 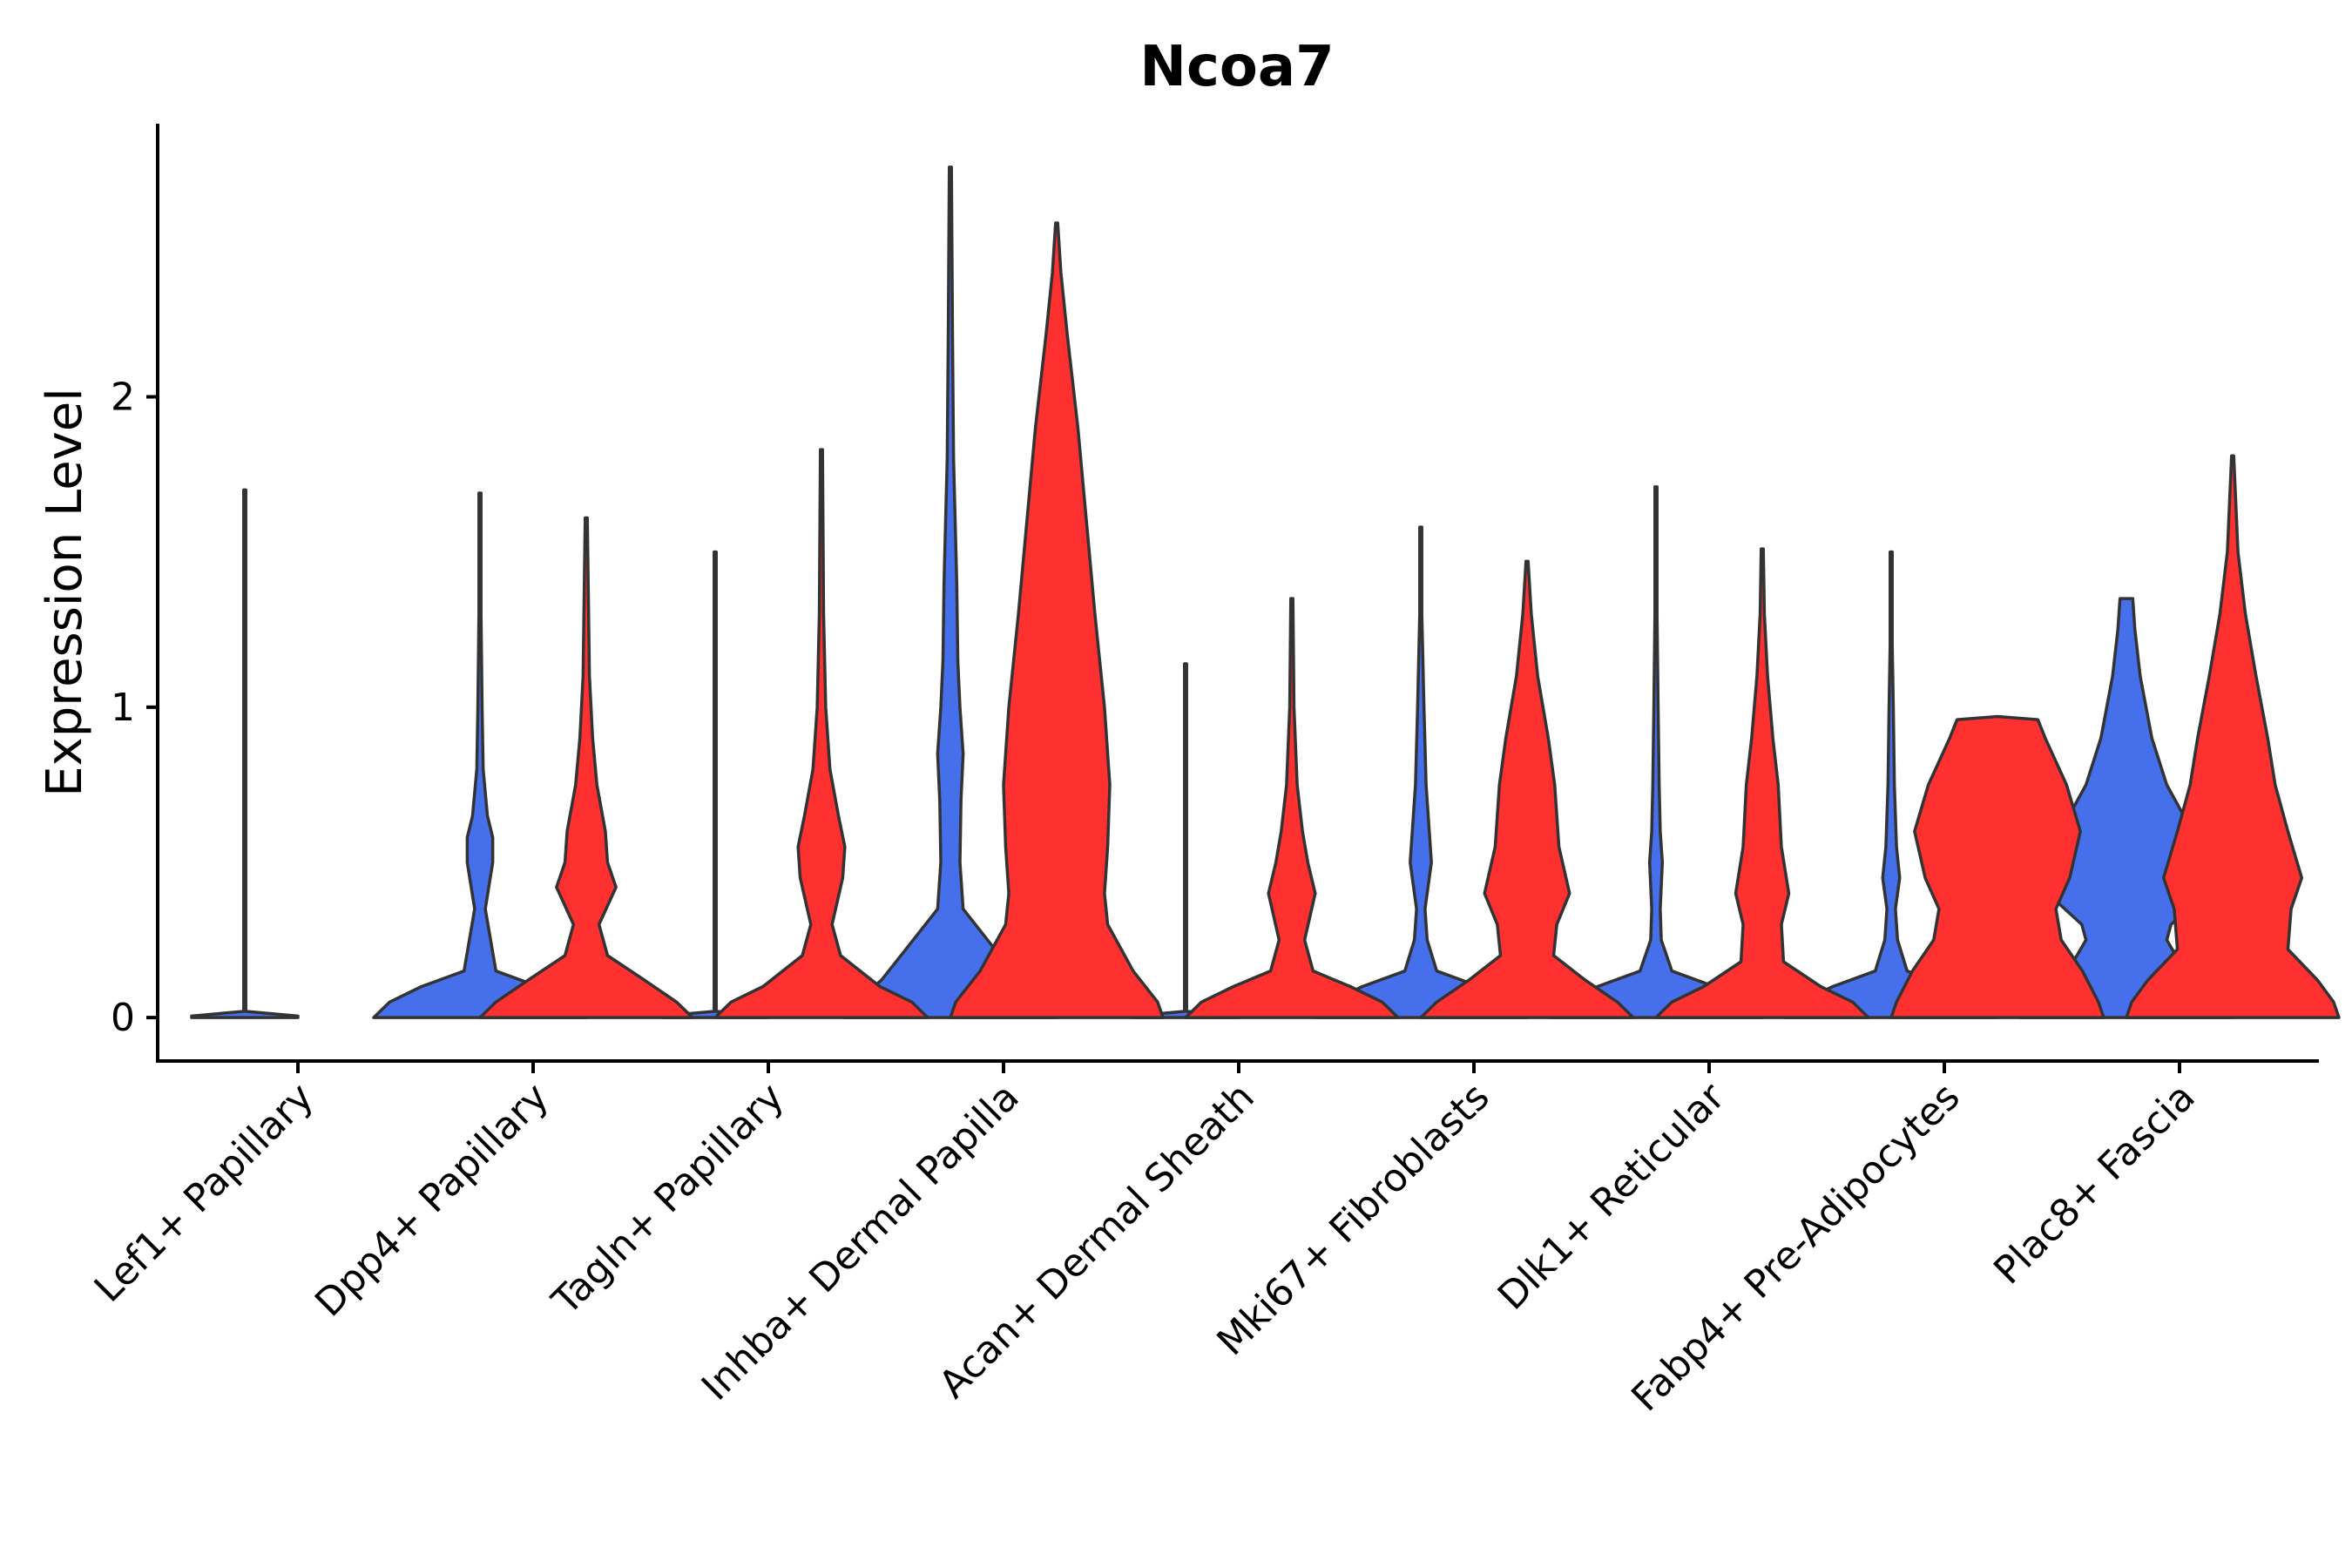 What do you see at coordinates (204, 1193) in the screenshot?
I see `x-tick-label: Lef1+ Papillary` at bounding box center [204, 1193].